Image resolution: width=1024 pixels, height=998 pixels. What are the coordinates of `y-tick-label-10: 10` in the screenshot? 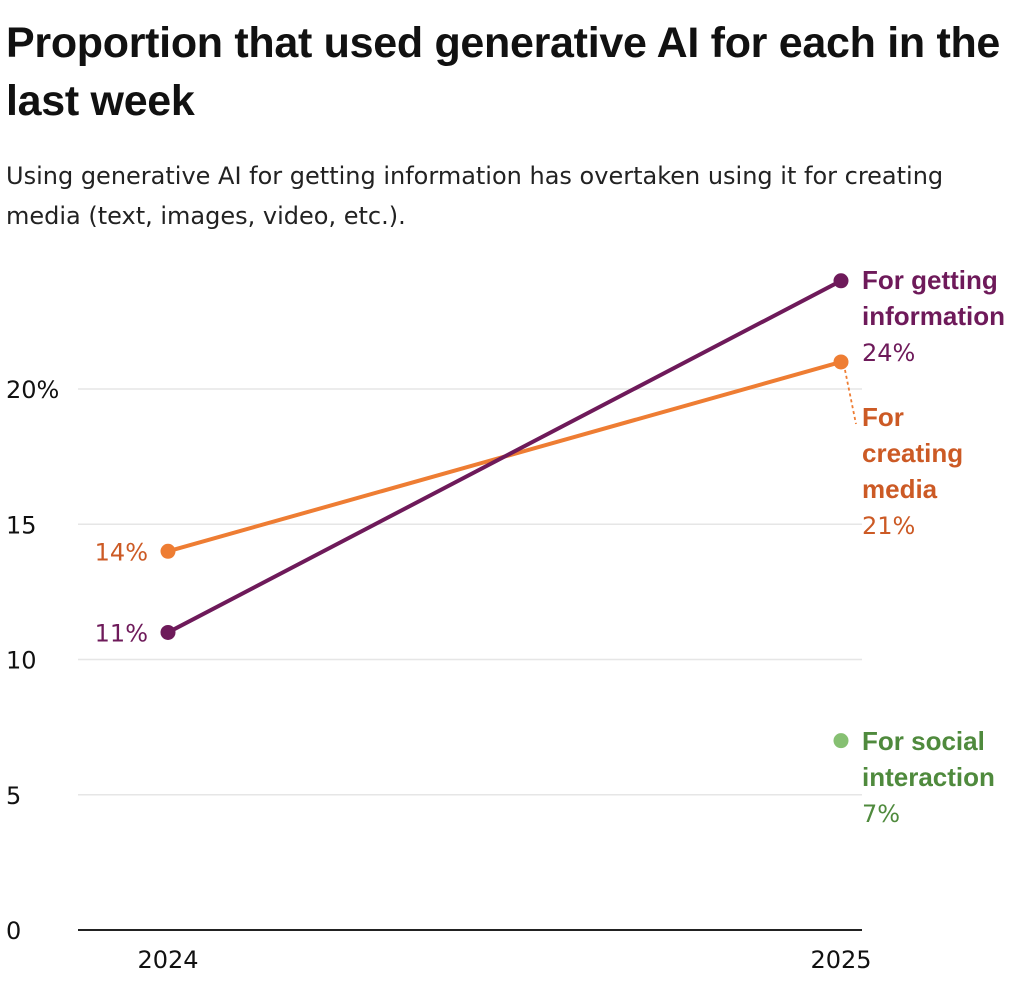 It's located at (21, 661).